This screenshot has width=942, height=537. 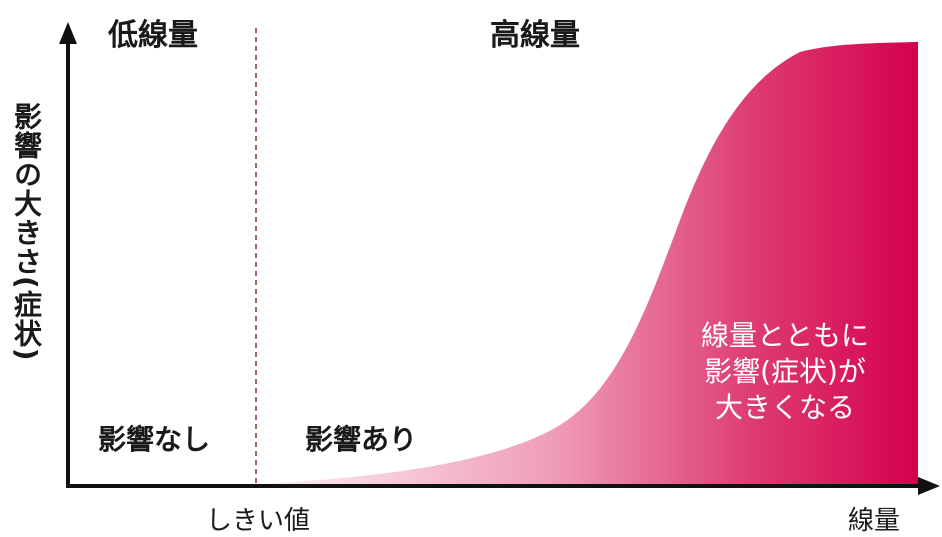 What do you see at coordinates (153, 35) in the screenshot?
I see `low-dose-label: 低線量` at bounding box center [153, 35].